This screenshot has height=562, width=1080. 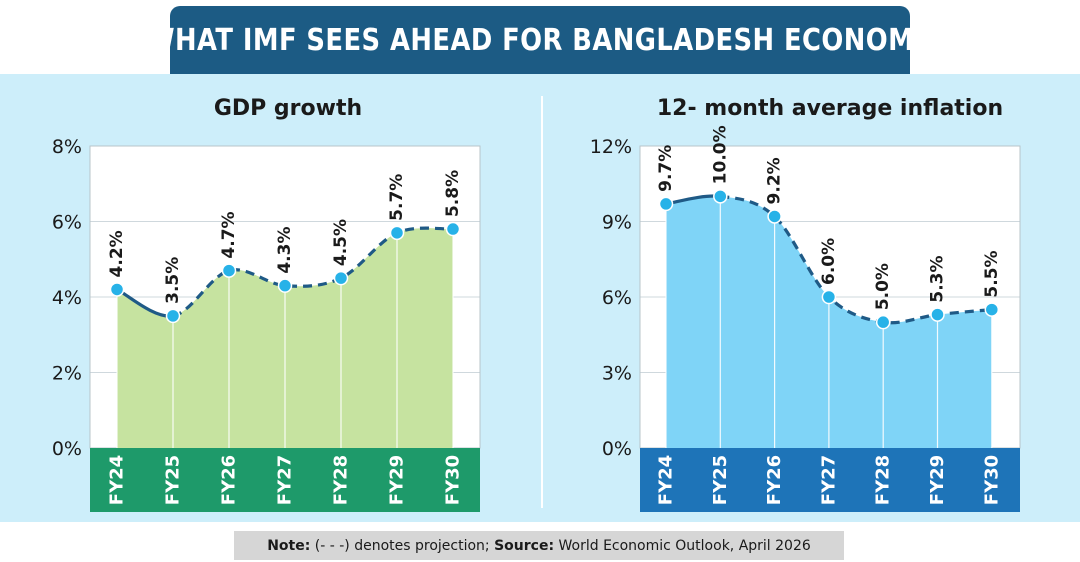 What do you see at coordinates (666, 168) in the screenshot?
I see `data-label: 9.7%` at bounding box center [666, 168].